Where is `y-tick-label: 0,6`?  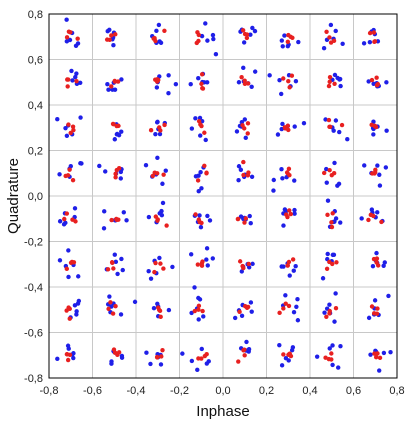
y-tick-label: 0,6 is located at coordinates (35, 61).